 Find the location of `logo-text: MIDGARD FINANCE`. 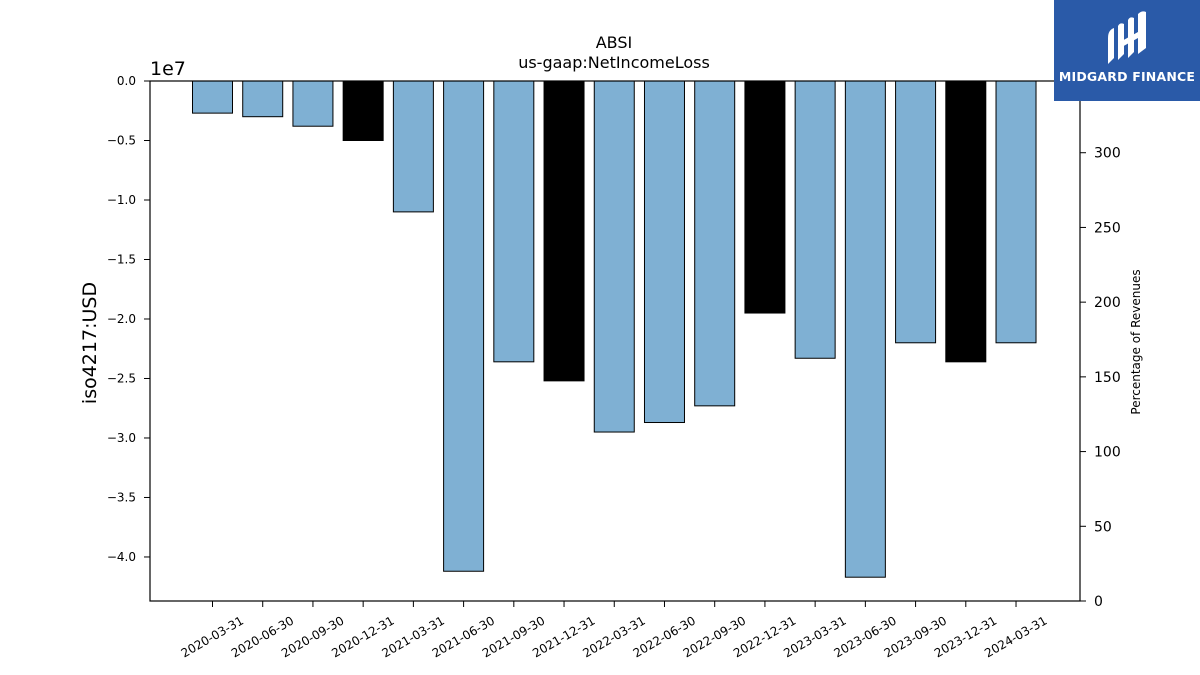

logo-text: MIDGARD FINANCE is located at coordinates (1127, 76).